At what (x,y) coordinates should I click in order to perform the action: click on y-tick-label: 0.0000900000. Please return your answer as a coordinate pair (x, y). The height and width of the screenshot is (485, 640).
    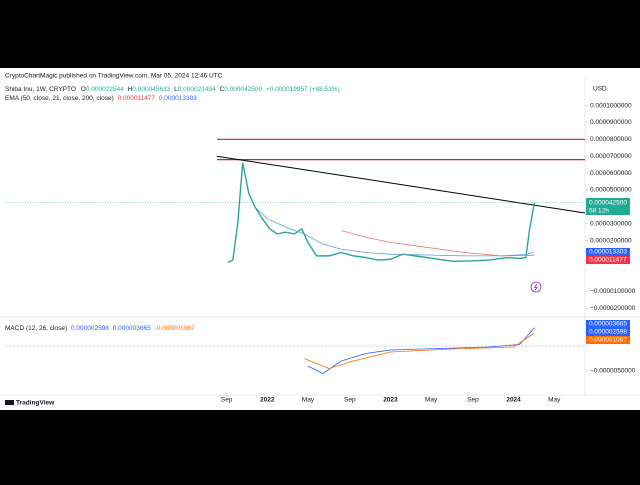
    Looking at the image, I should click on (611, 122).